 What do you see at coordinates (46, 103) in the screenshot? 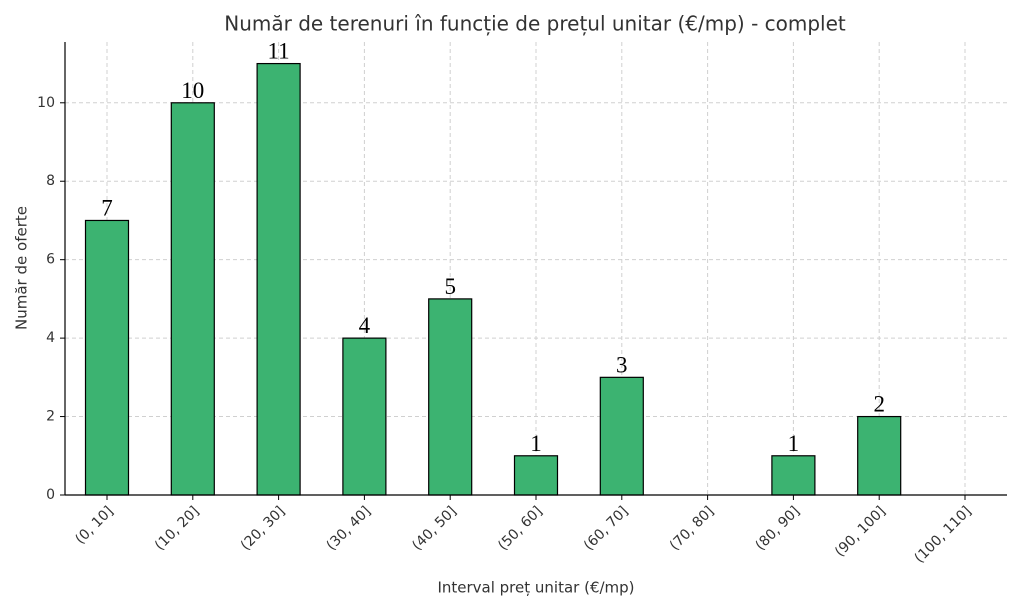
I see `y-tick-label: 10` at bounding box center [46, 103].